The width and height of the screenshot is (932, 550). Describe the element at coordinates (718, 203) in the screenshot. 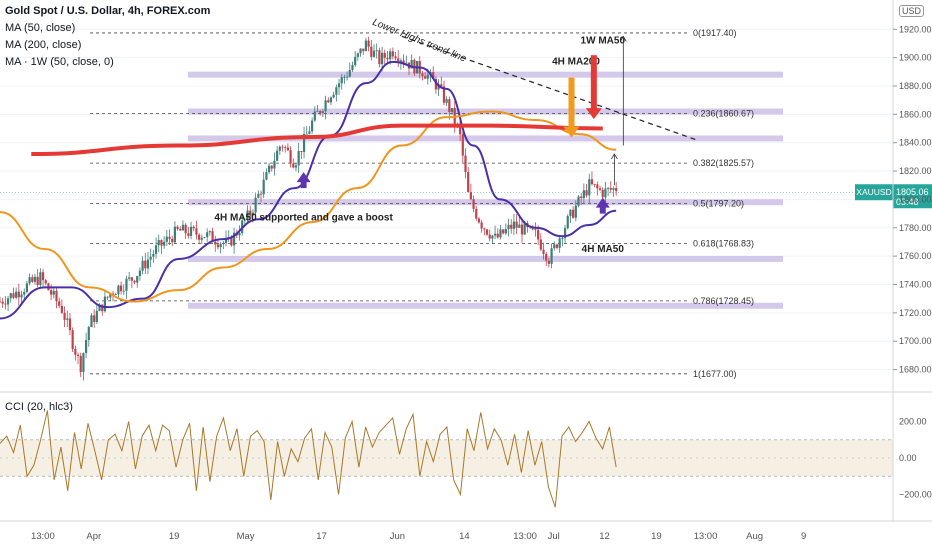

I see `fib-label: 0.5(1797.20)` at that location.